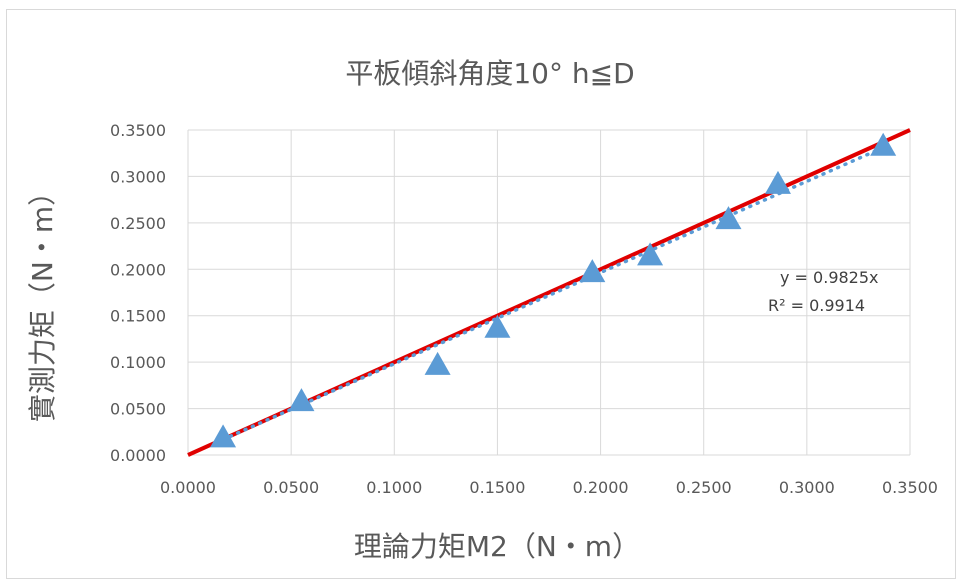  I want to click on y-tick-label: 0.2500, so click(138, 223).